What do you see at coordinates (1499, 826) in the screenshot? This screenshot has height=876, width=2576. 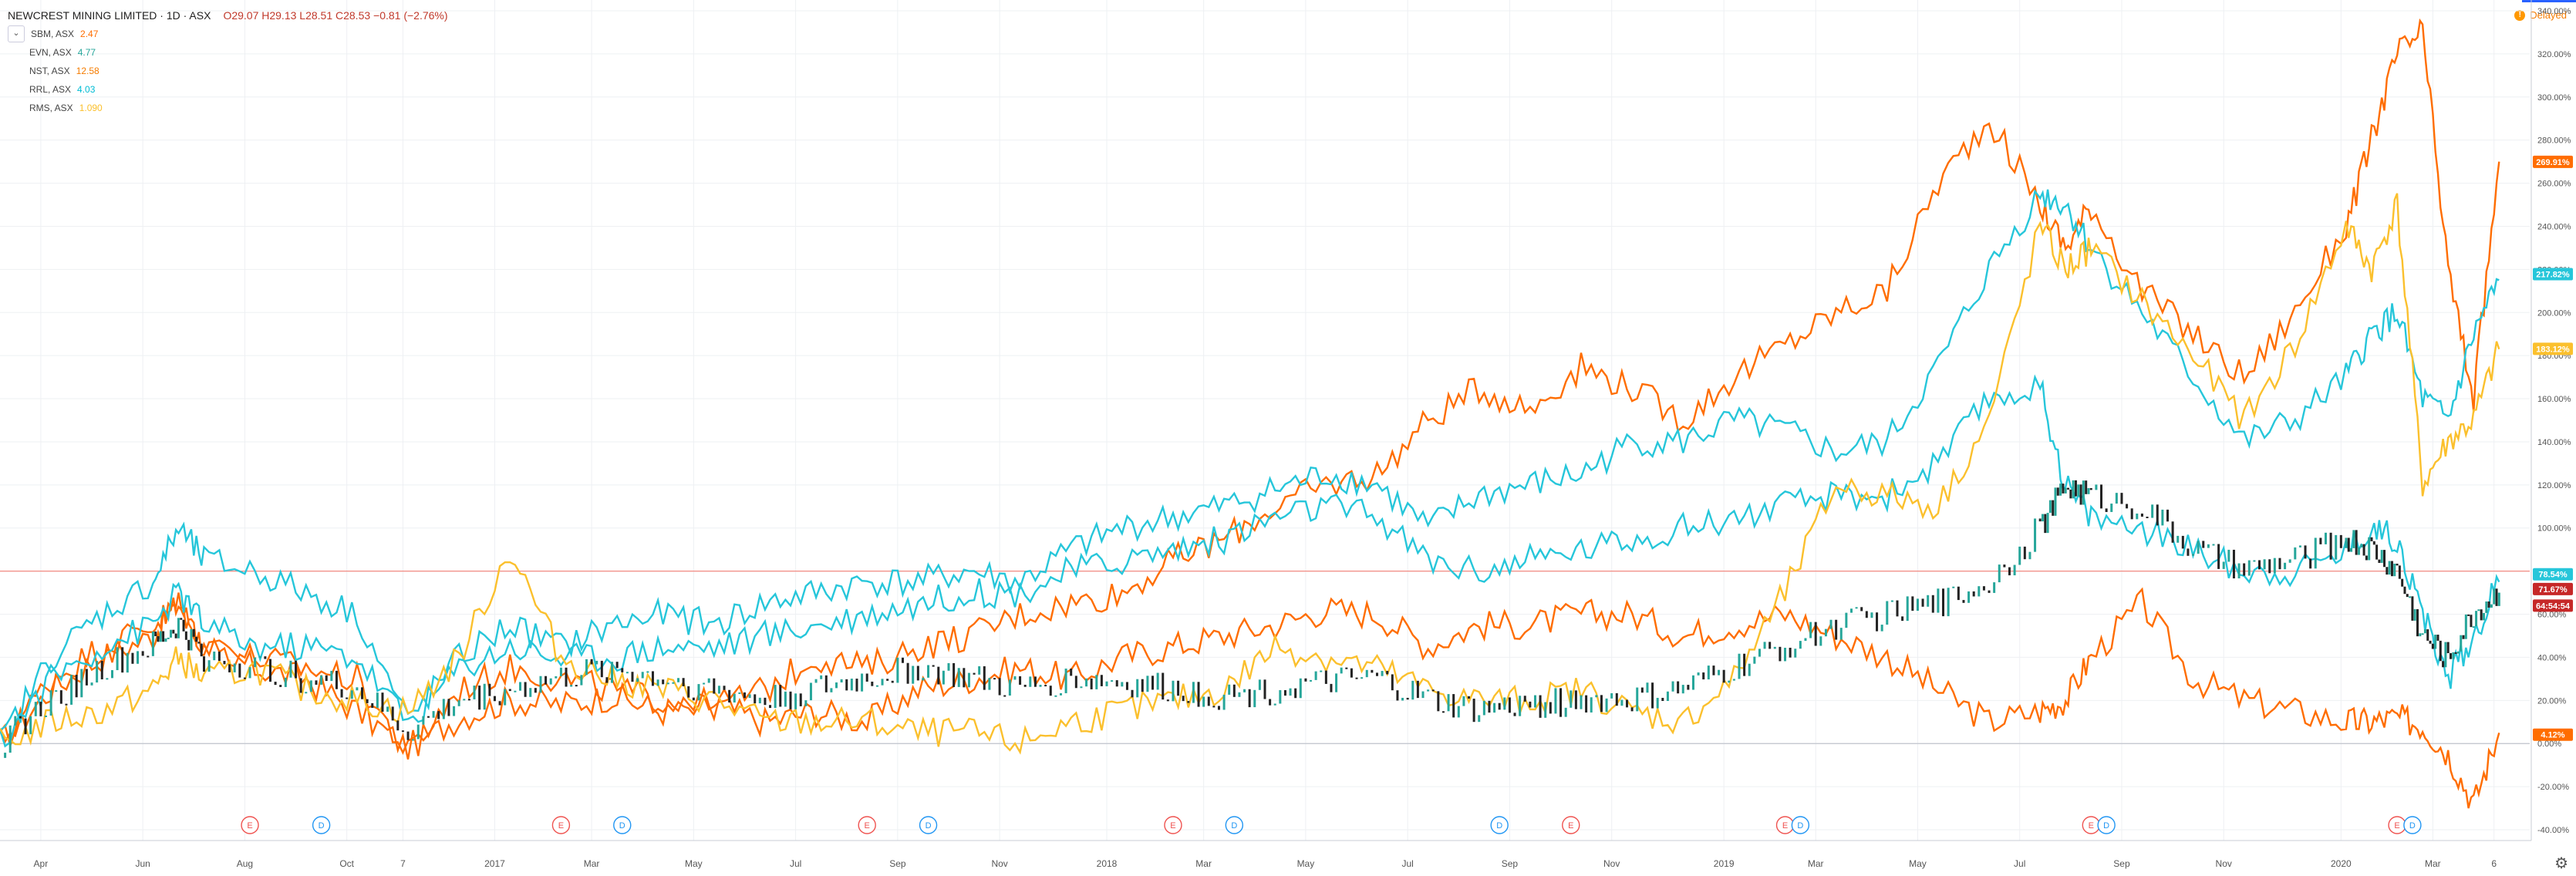 I see `event-marker-label: D` at bounding box center [1499, 826].